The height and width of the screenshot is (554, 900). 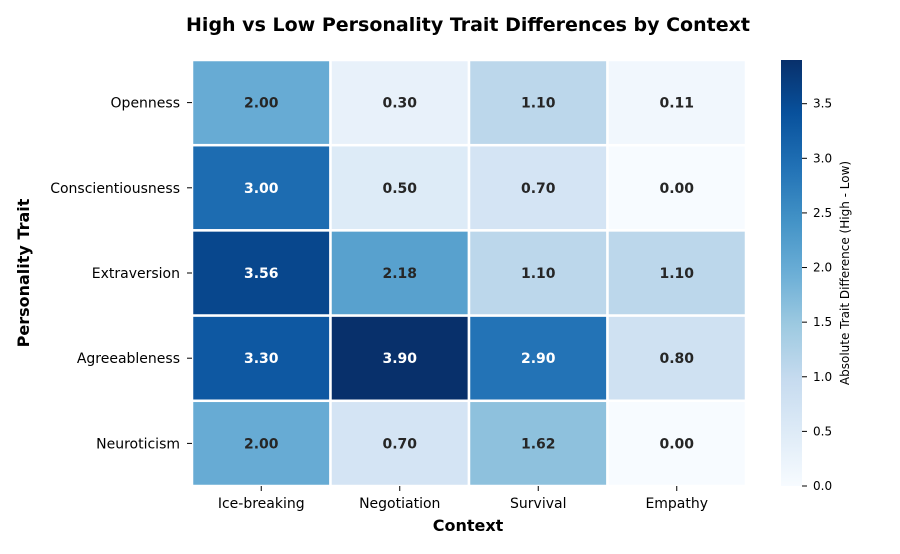 I want to click on x-tick-label: Ice-breaking, so click(x=261, y=504).